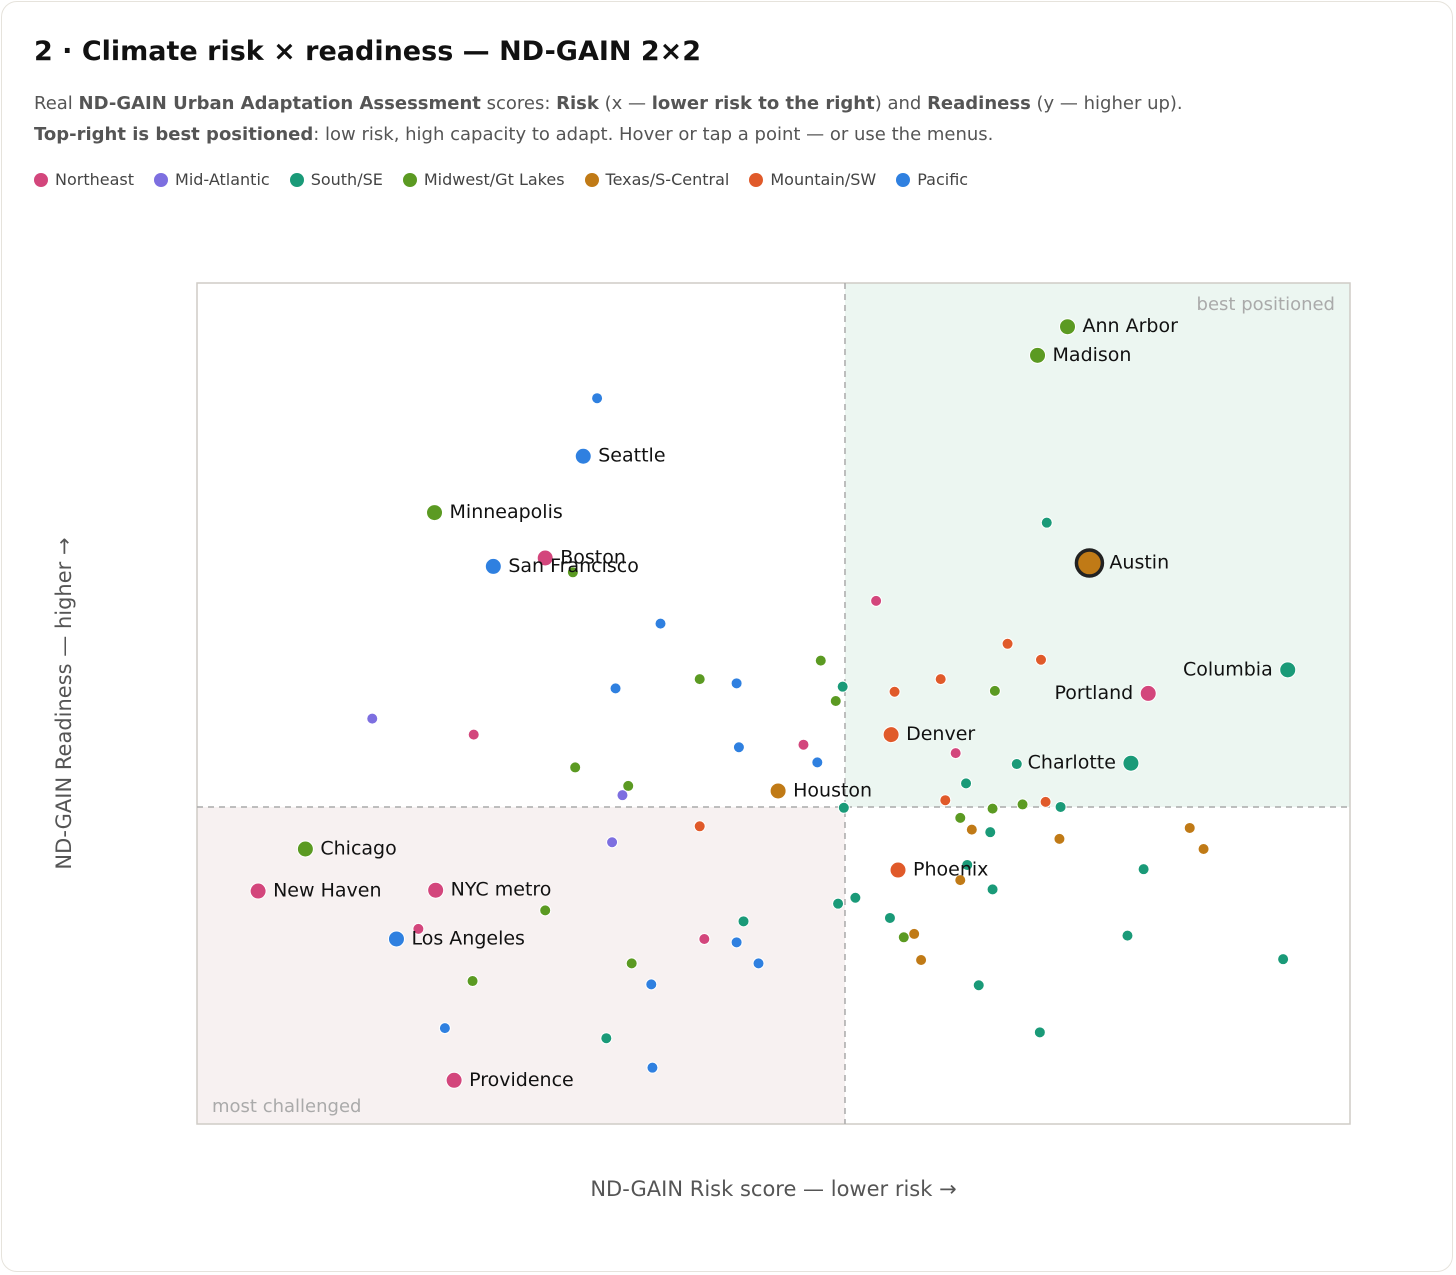 This screenshot has width=1456, height=1275. Describe the element at coordinates (521, 1080) in the screenshot. I see `point-label: Providence` at that location.